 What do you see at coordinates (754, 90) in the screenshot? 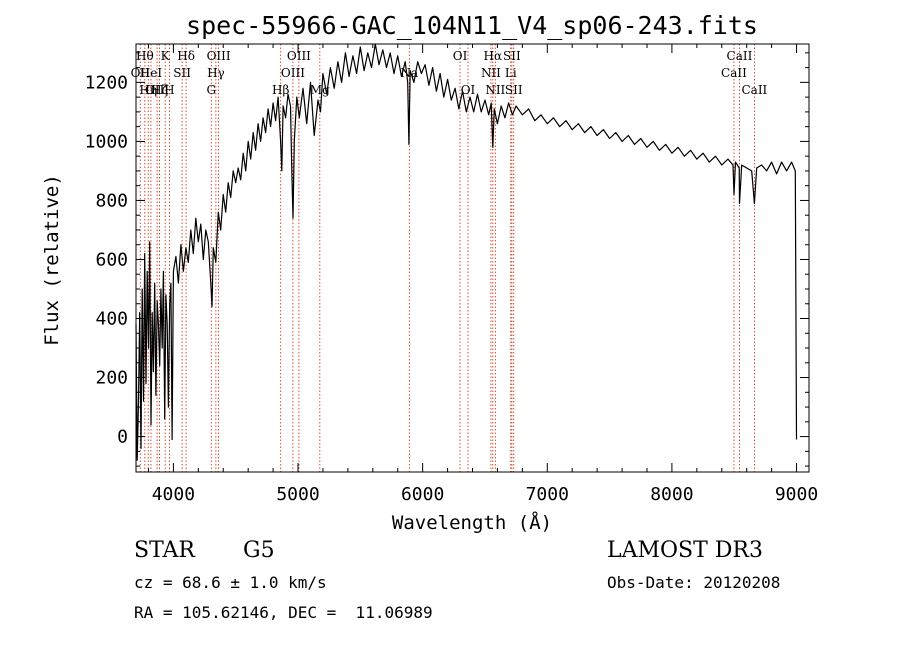
I see `line-label-28: CaII` at bounding box center [754, 90].